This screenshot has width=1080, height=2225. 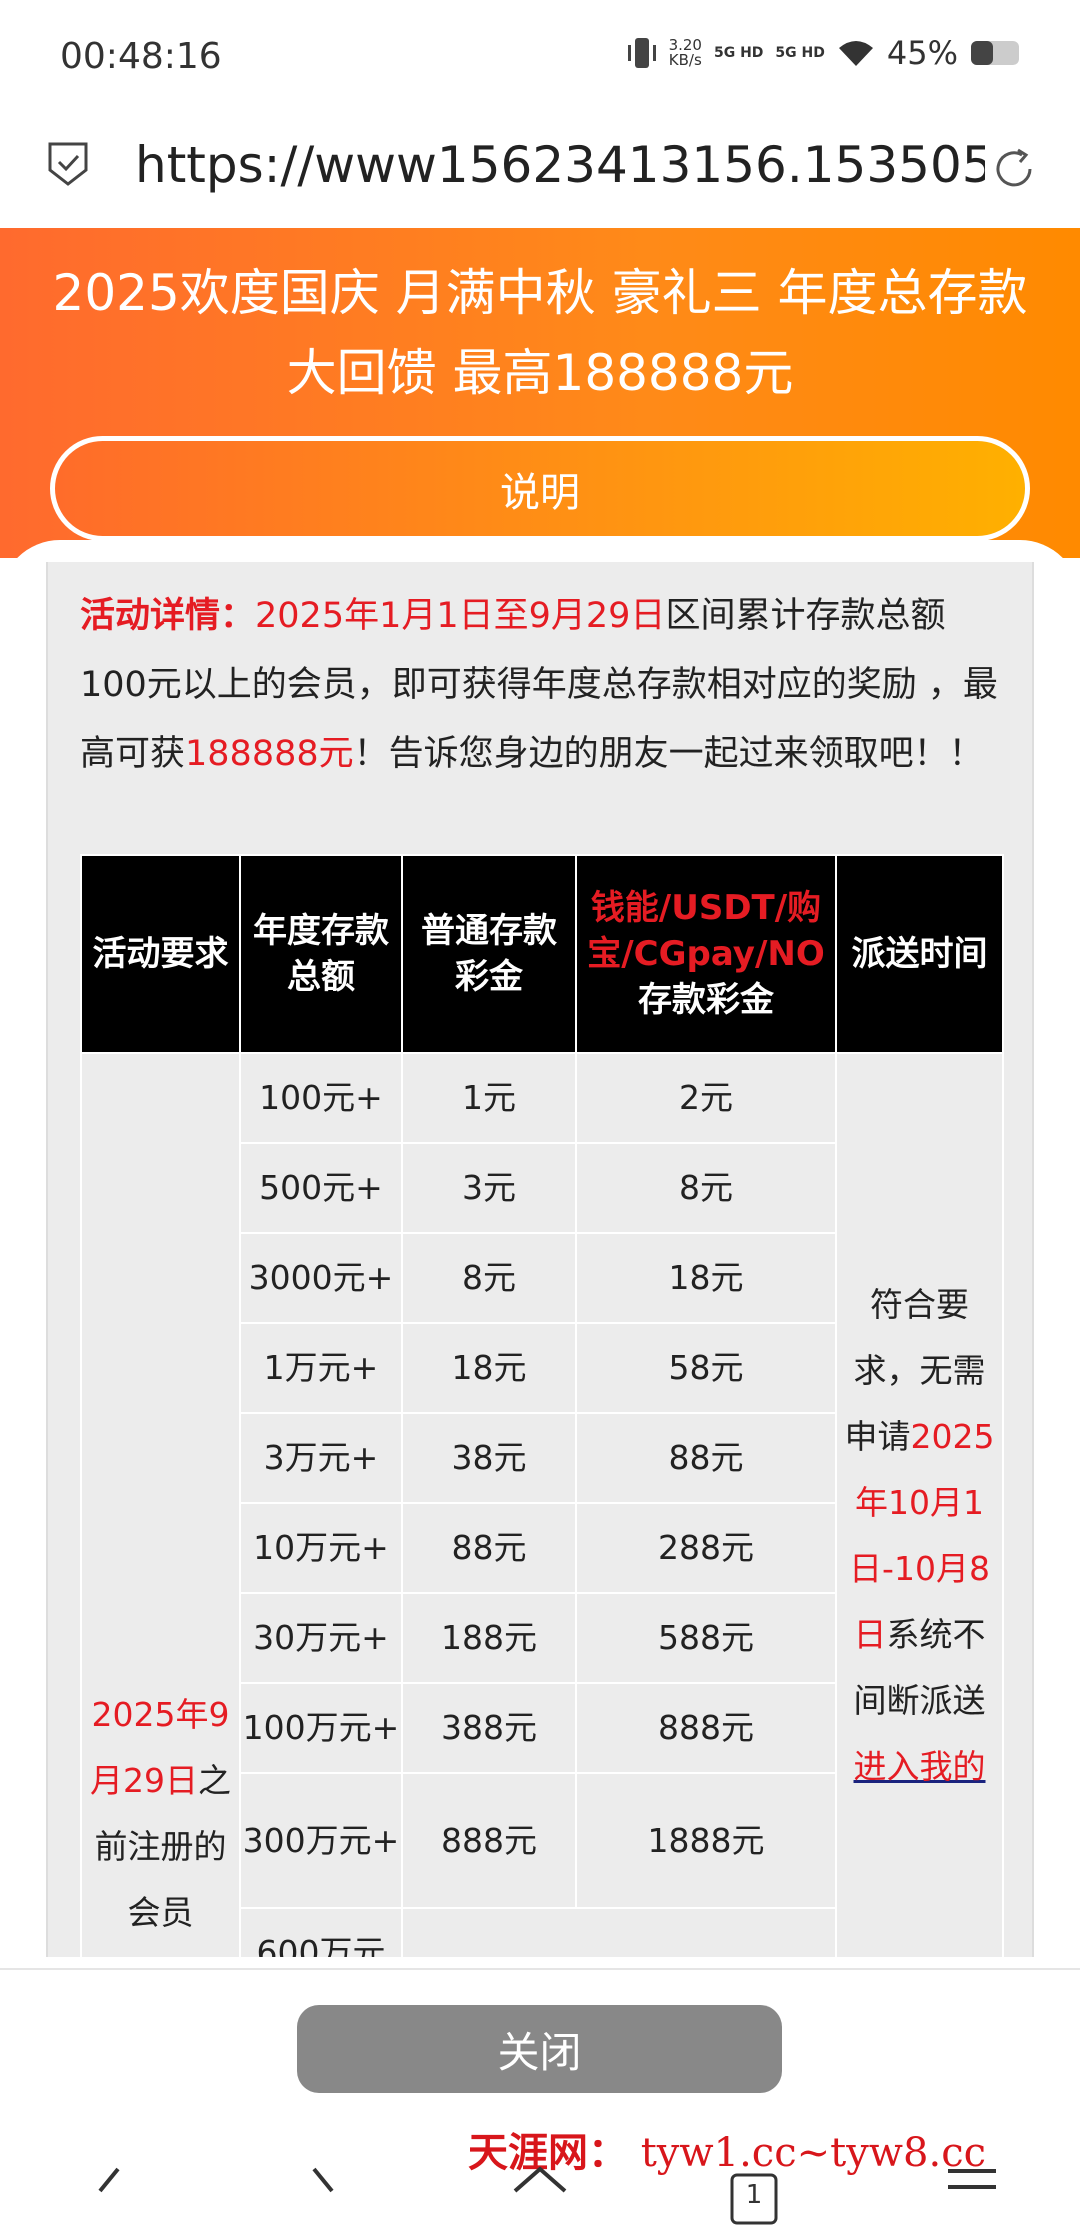 I want to click on details-label: 活动详情：, so click(x=168, y=616).